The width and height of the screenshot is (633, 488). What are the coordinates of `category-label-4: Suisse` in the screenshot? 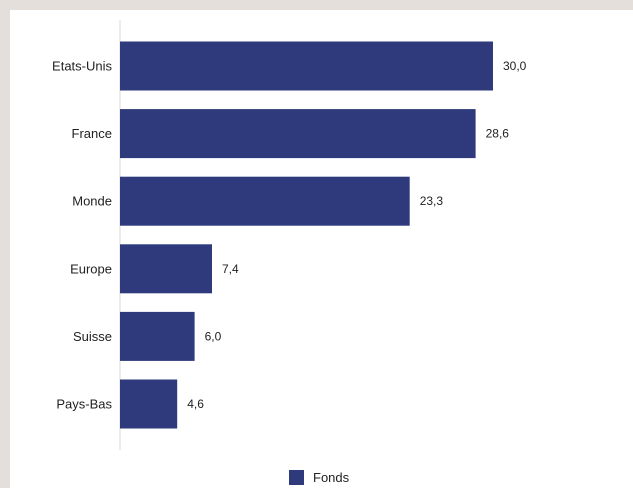 It's located at (92, 336).